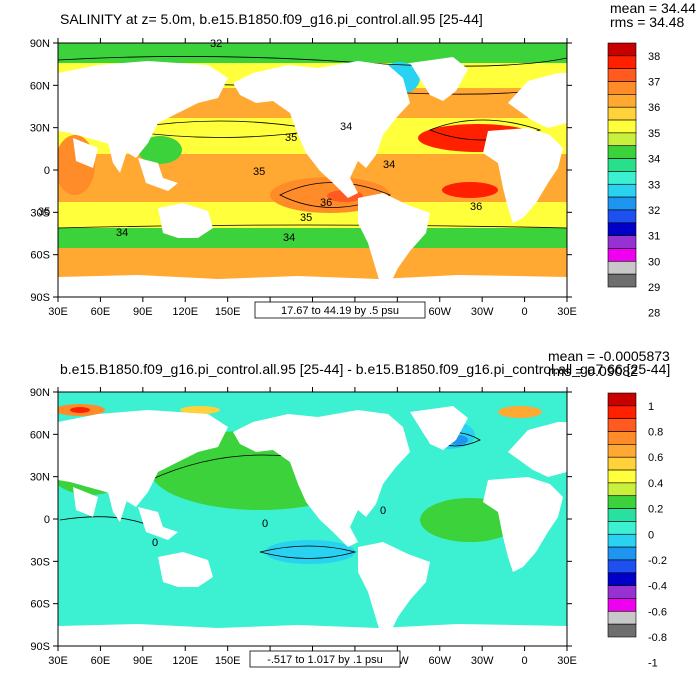  I want to click on panel-1-range-label: 17.67 to 44.19 by .5 psu, so click(340, 311).